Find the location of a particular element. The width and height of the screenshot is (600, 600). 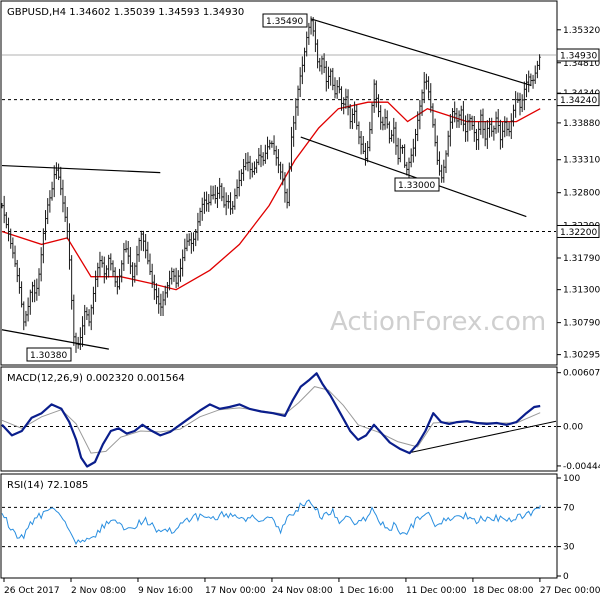

x-tick-label: 18 Dec 08:00 is located at coordinates (503, 591).